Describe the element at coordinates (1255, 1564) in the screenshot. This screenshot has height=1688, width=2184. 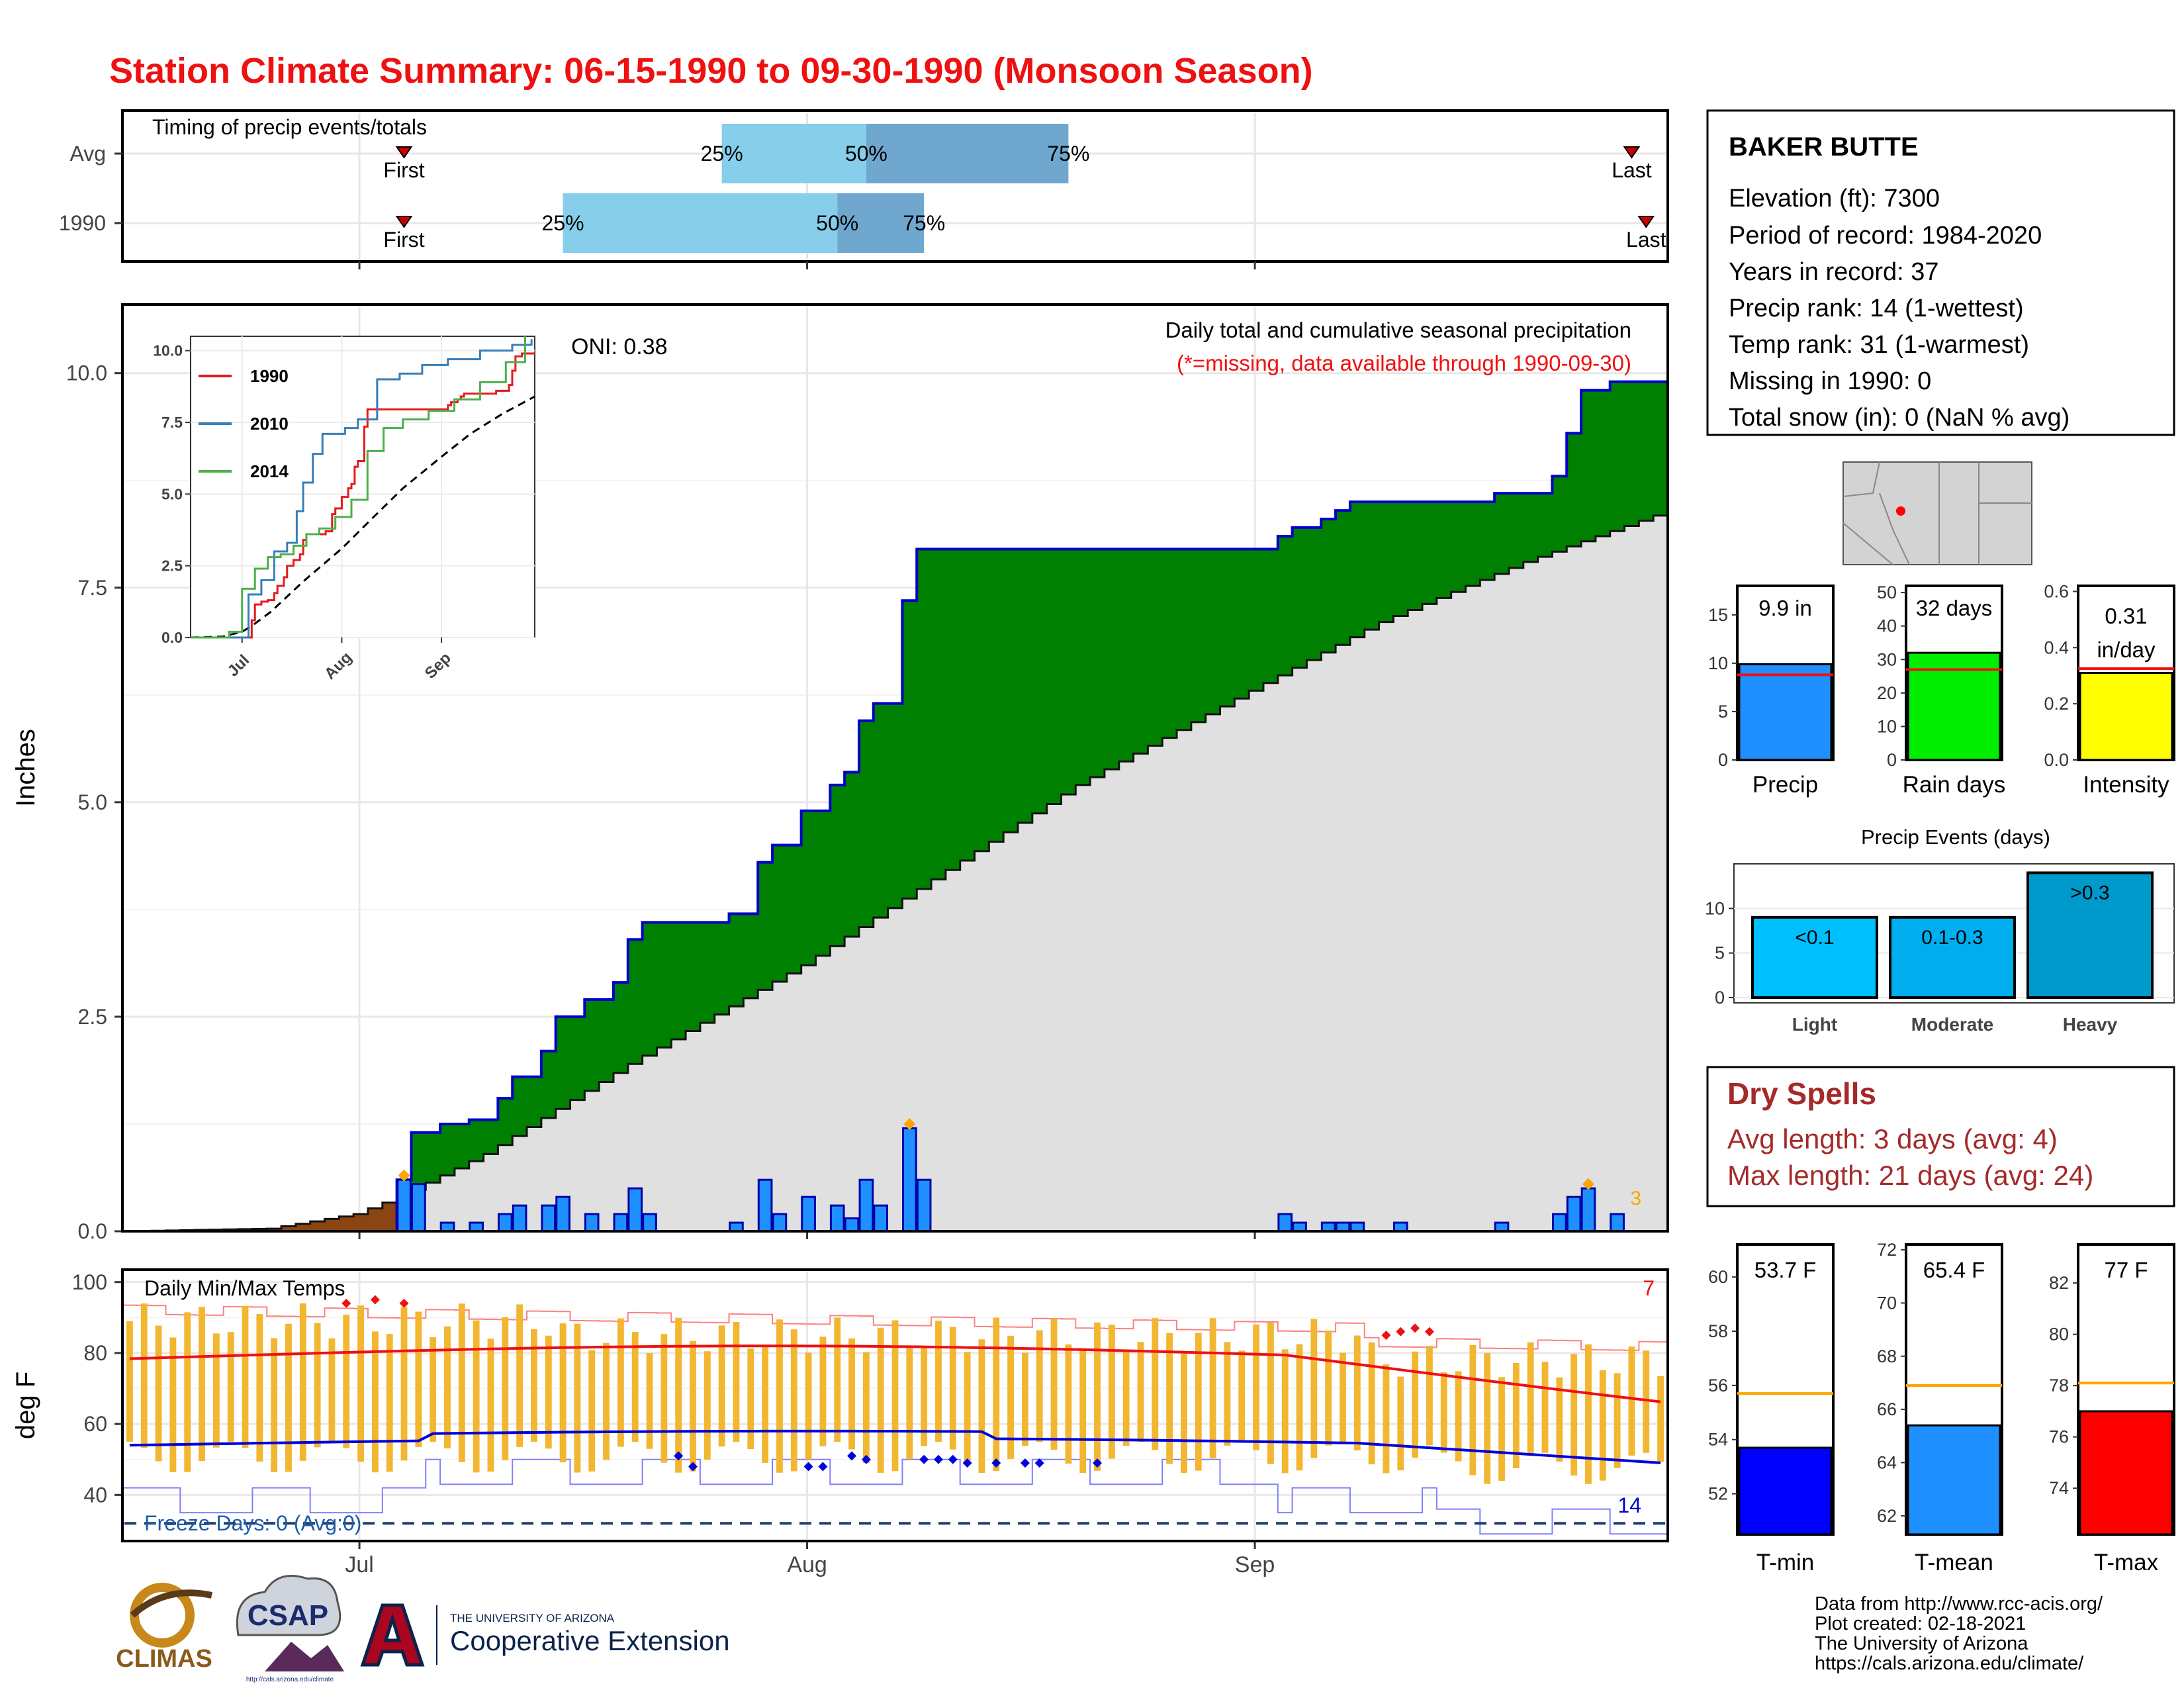
I see `temp-xtick-label: Sep` at that location.